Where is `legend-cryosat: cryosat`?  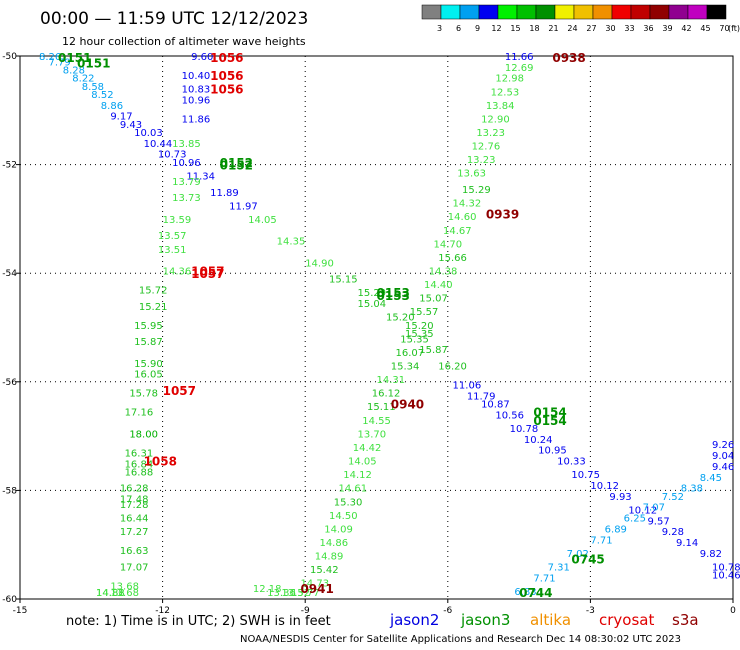
legend-cryosat: cryosat is located at coordinates (626, 620).